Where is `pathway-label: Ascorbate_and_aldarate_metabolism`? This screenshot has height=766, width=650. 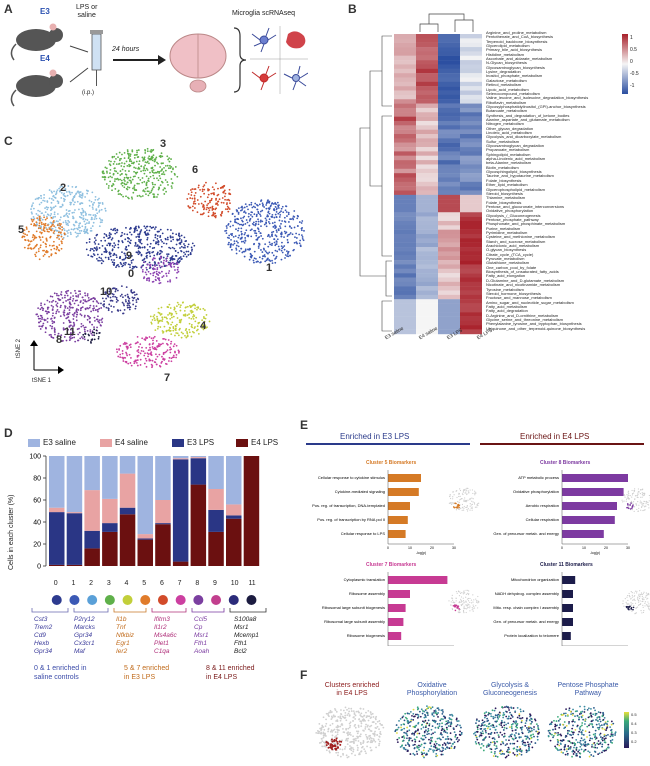 pathway-label: Ascorbate_and_aldarate_metabolism is located at coordinates (519, 59).